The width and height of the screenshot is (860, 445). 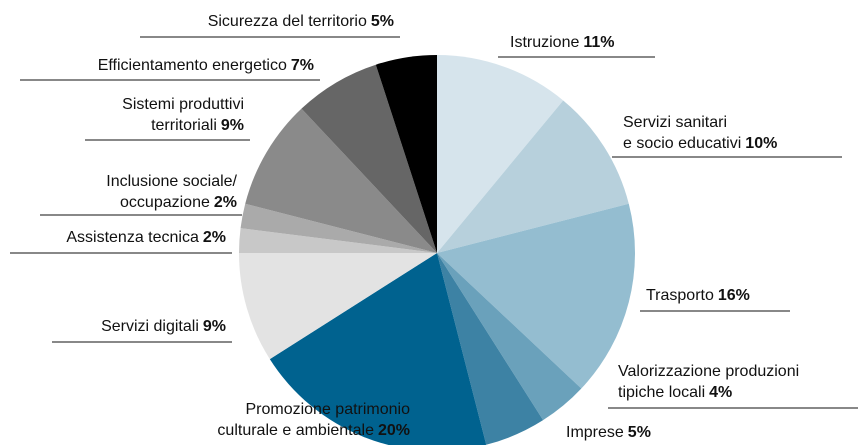 I want to click on slice-label: Istruzione, so click(x=544, y=42).